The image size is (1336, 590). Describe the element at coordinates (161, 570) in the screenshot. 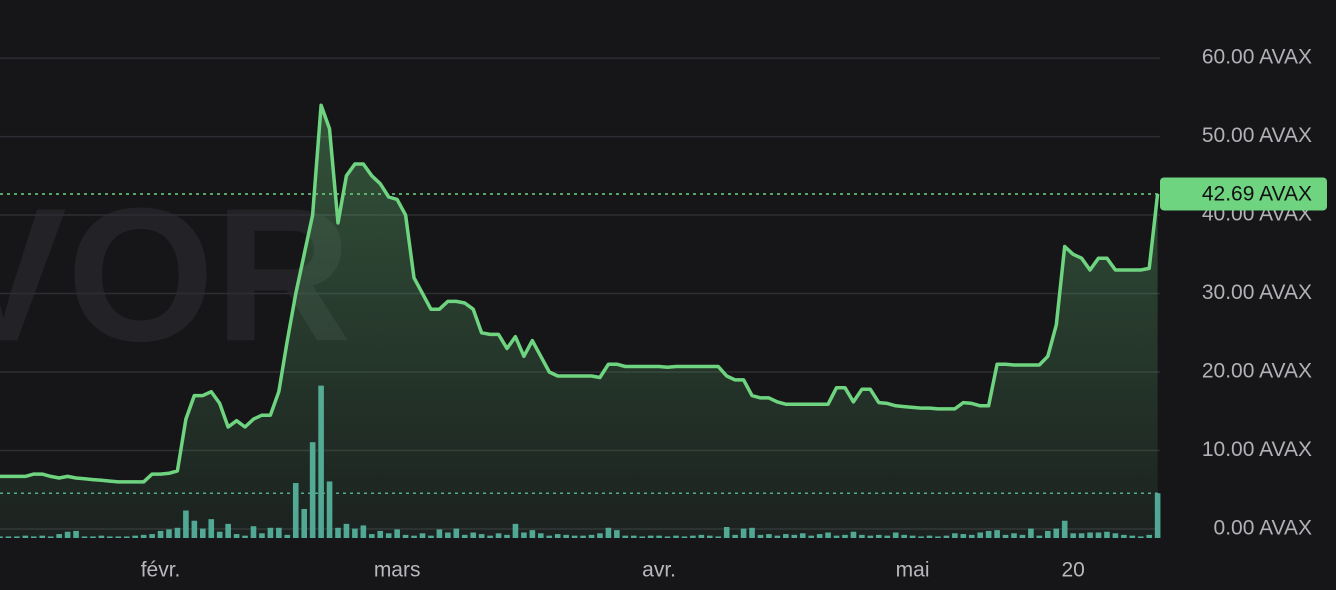

I see `x-tick-label: févr.` at that location.